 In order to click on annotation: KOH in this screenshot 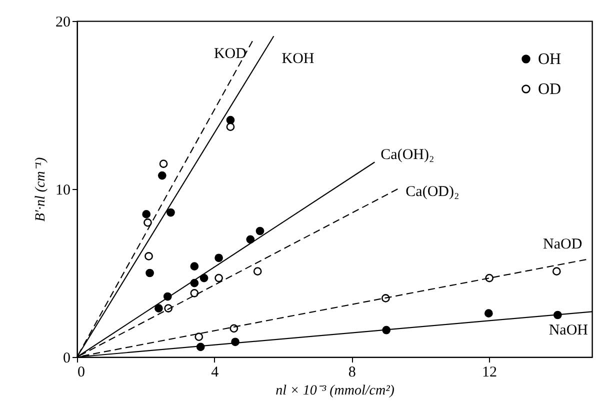, I will do `click(298, 59)`.